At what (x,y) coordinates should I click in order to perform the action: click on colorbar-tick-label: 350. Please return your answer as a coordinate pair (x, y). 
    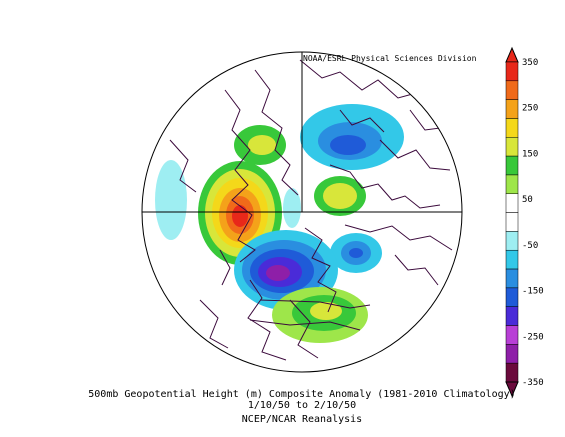
    Looking at the image, I should click on (530, 63).